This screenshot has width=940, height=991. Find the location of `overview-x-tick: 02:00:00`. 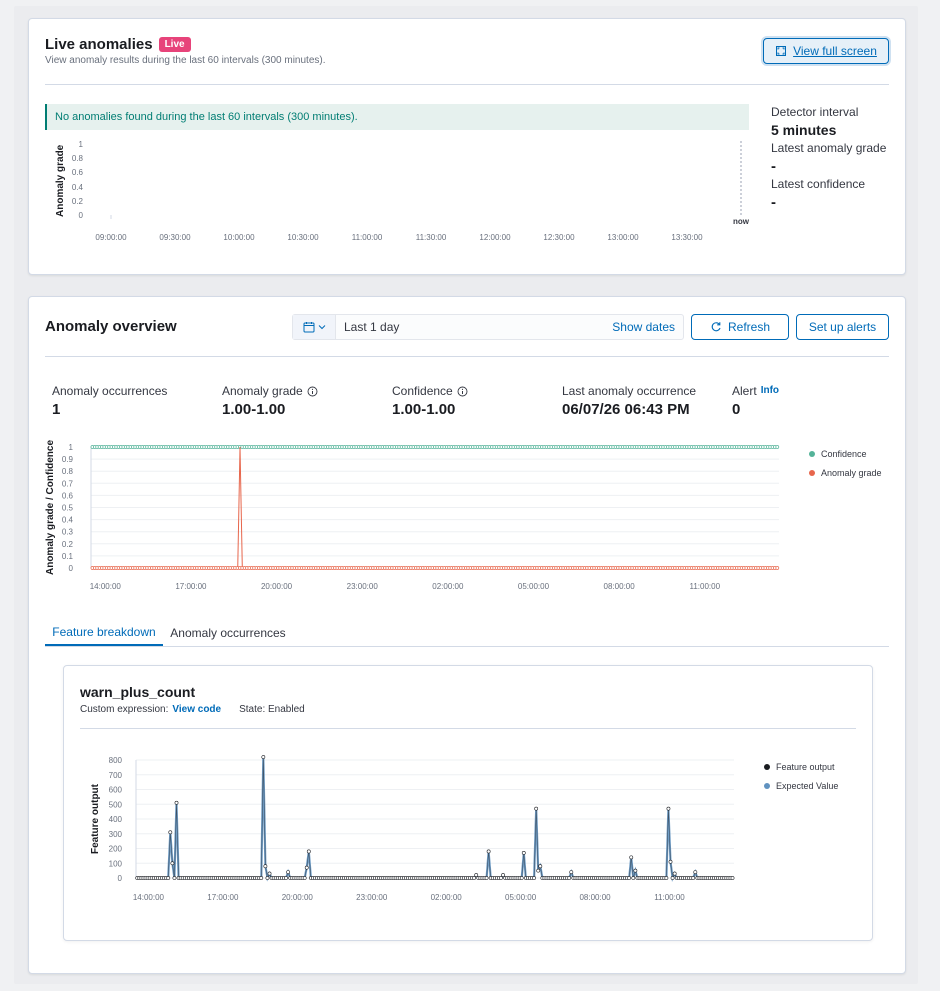

overview-x-tick: 02:00:00 is located at coordinates (448, 586).